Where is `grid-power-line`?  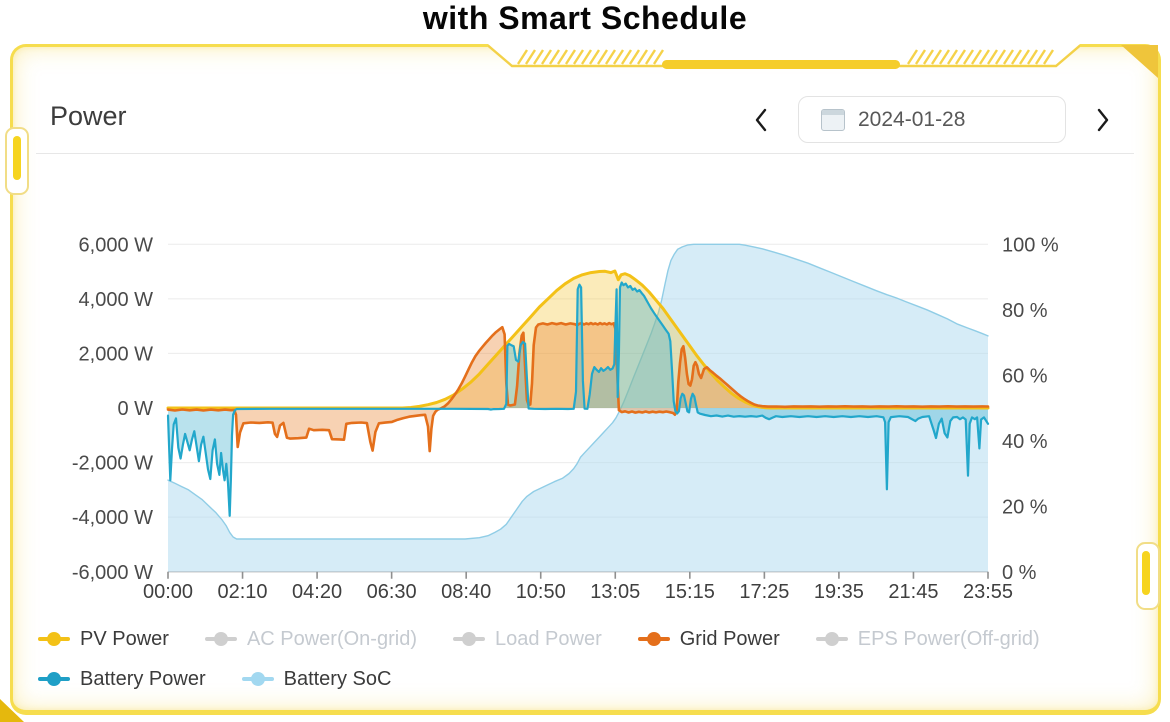
grid-power-line is located at coordinates (578, 387).